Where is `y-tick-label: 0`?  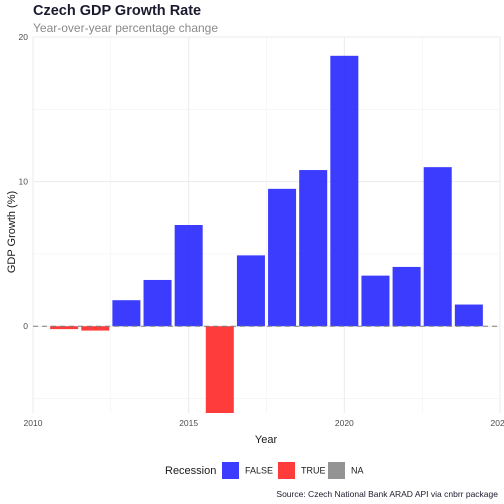
y-tick-label: 0 is located at coordinates (25, 326).